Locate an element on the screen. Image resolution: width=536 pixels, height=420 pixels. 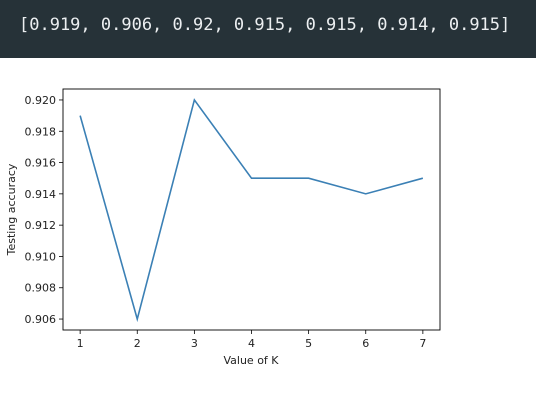
x-tick-label: 1 is located at coordinates (80, 343).